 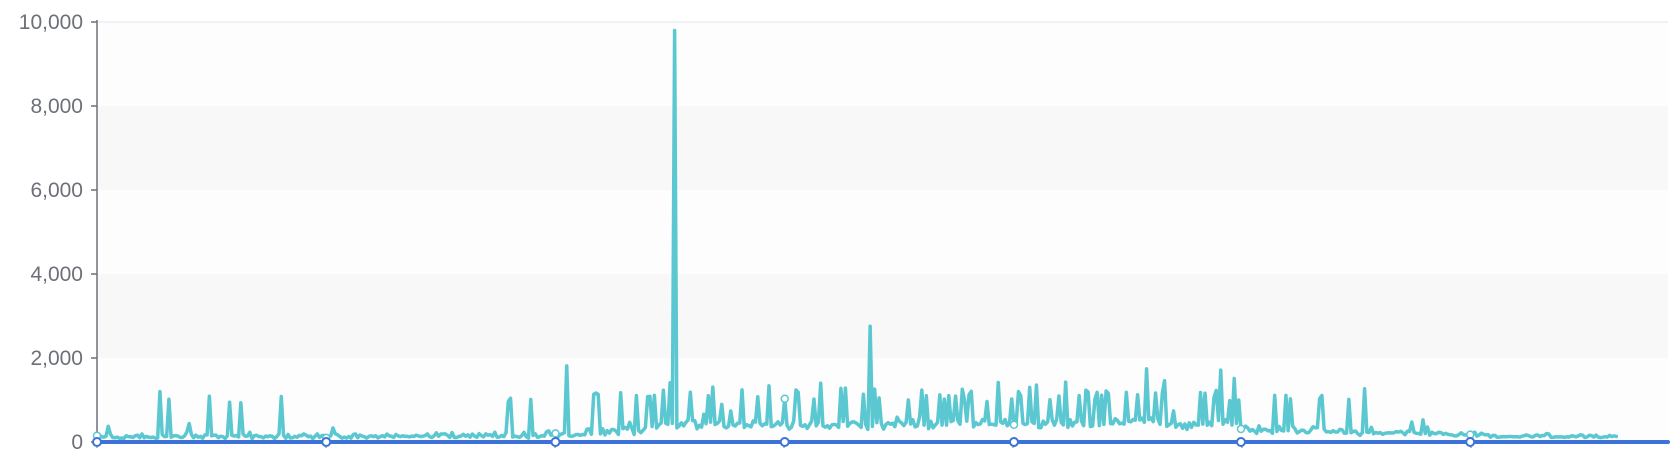 What do you see at coordinates (58, 230) in the screenshot?
I see `y-axis: 0 2,000 4,000 6,000 8,000 10,000` at bounding box center [58, 230].